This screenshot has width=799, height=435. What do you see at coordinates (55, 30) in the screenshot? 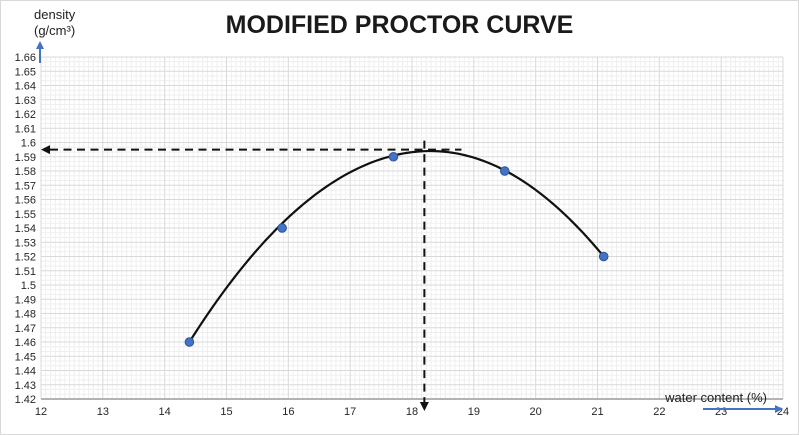
I see `y-axis-label-line2: (g/cm³)` at bounding box center [55, 30].